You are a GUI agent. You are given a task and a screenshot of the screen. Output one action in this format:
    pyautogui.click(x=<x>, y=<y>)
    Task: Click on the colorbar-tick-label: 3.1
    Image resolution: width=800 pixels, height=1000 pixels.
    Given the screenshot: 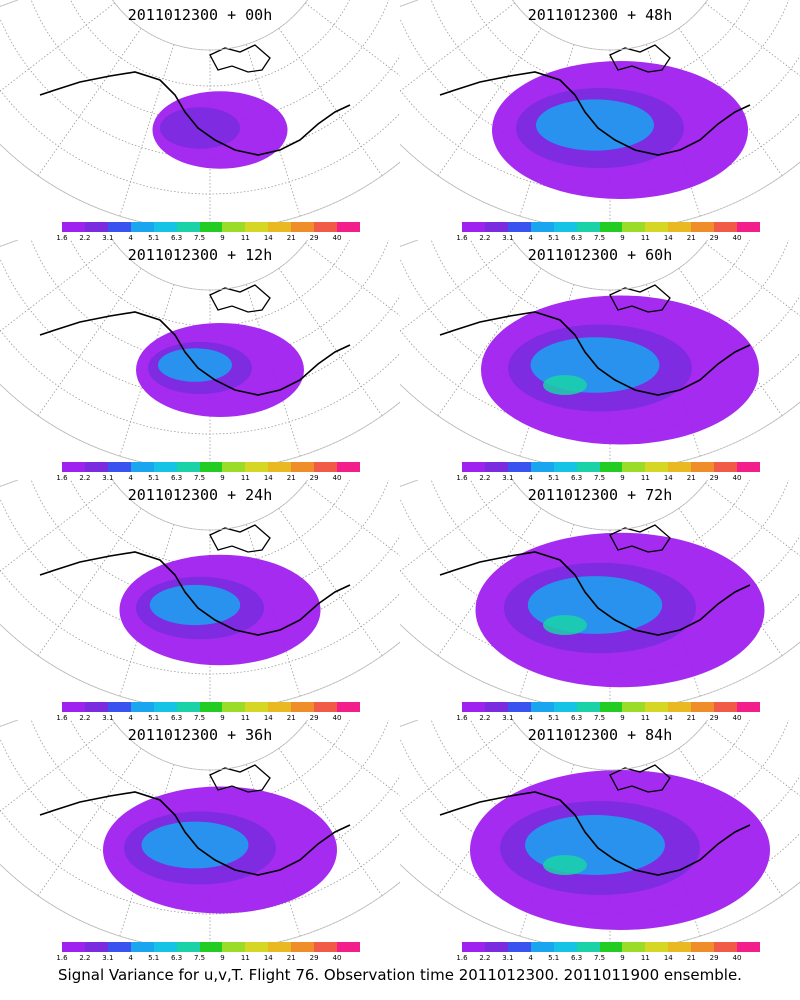 What is the action you would take?
    pyautogui.click(x=508, y=478)
    